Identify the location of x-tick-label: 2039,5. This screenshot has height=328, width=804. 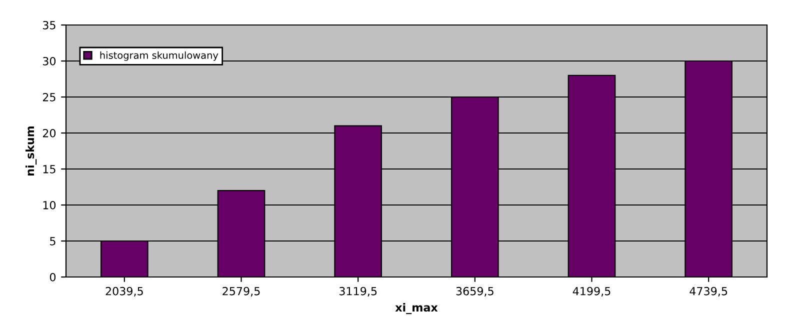
(124, 291).